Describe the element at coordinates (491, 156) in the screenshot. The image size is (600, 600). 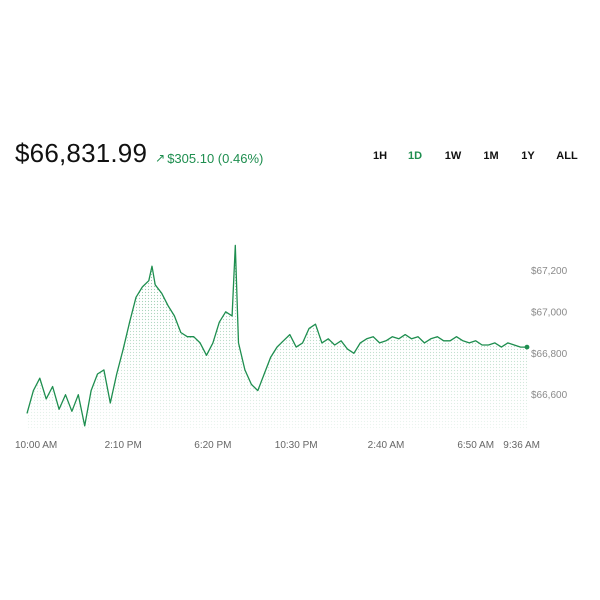
I see `range-tab-1m: 1M` at that location.